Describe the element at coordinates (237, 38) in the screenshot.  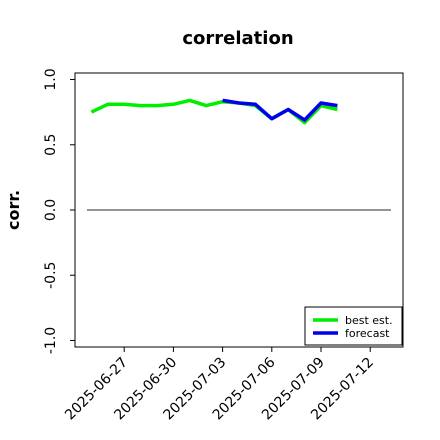
I see `chart-title: correlation` at that location.